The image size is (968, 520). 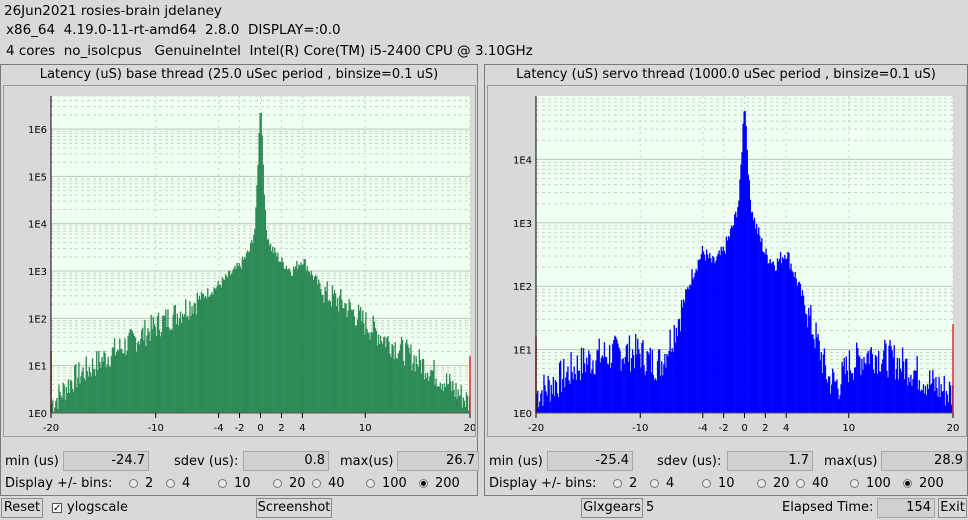 What do you see at coordinates (294, 508) in the screenshot?
I see `screenshot-button: Screenshot` at bounding box center [294, 508].